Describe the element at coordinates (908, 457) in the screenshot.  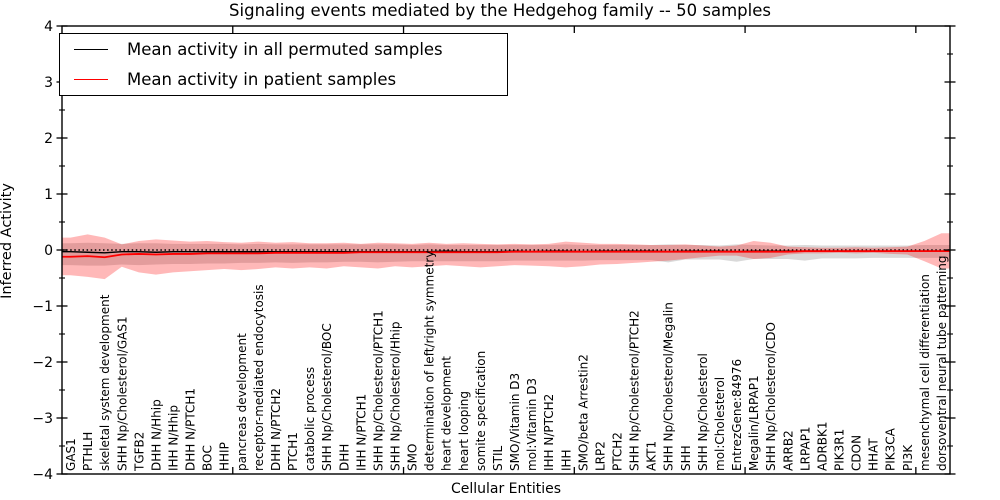
I see `x-tick-label: PI3K` at that location.